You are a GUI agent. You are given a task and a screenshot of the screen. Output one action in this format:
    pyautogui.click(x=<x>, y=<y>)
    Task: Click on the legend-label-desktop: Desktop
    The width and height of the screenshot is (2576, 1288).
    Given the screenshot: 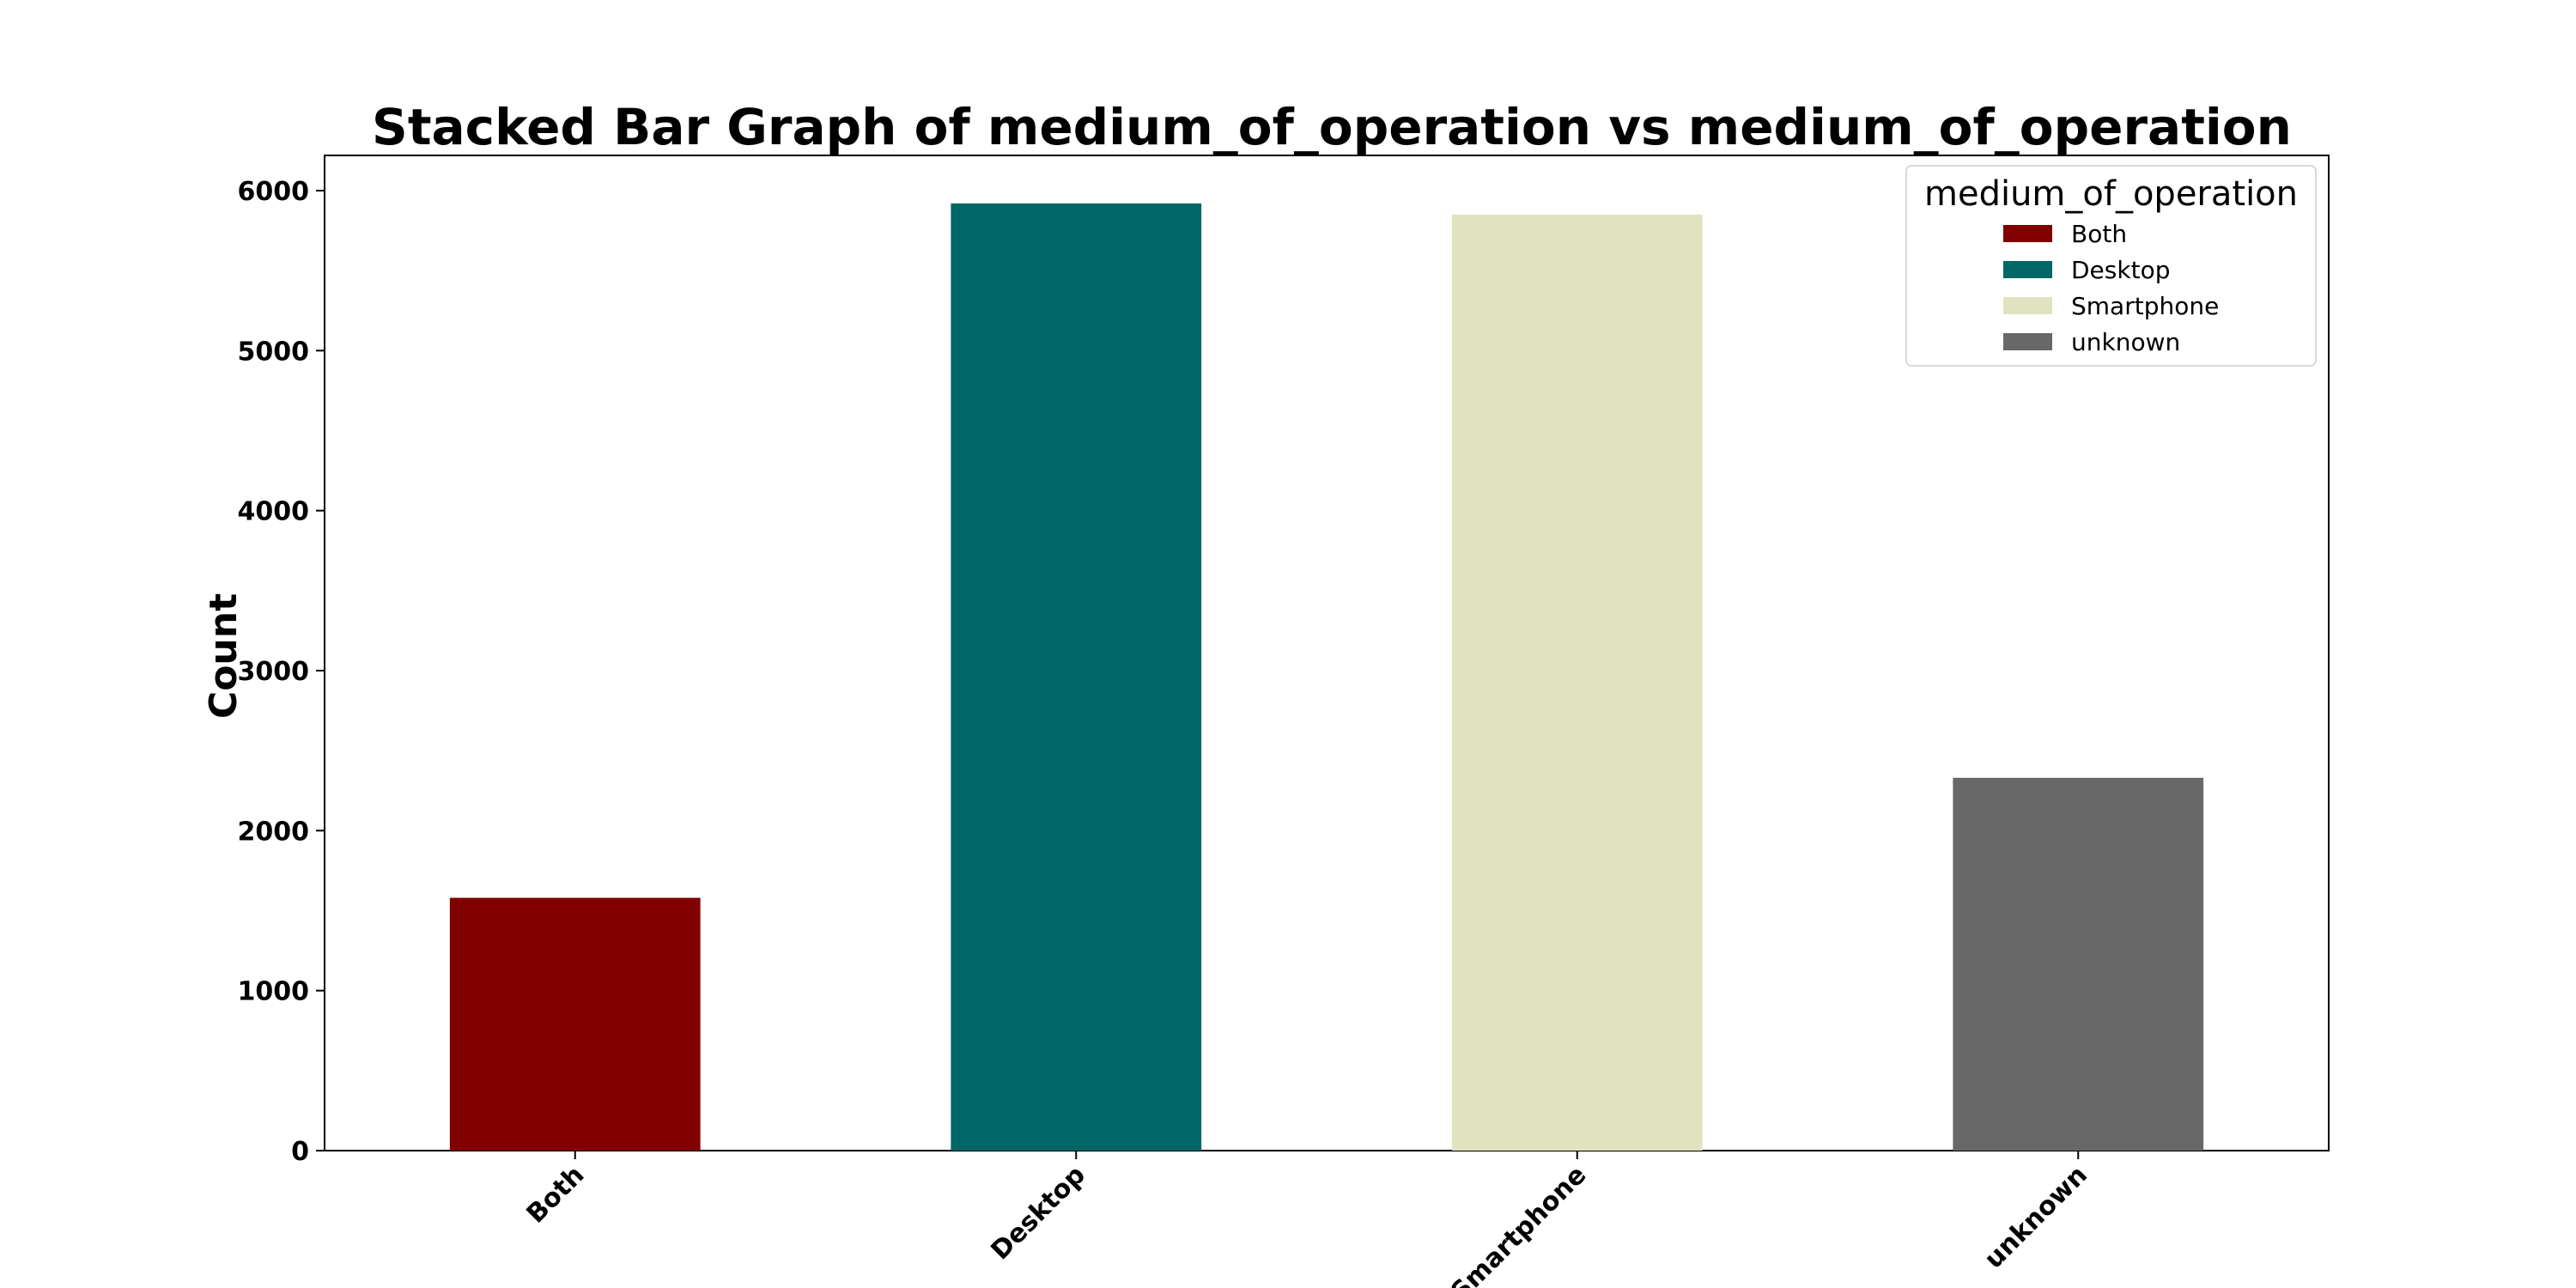 What is the action you would take?
    pyautogui.click(x=2120, y=270)
    